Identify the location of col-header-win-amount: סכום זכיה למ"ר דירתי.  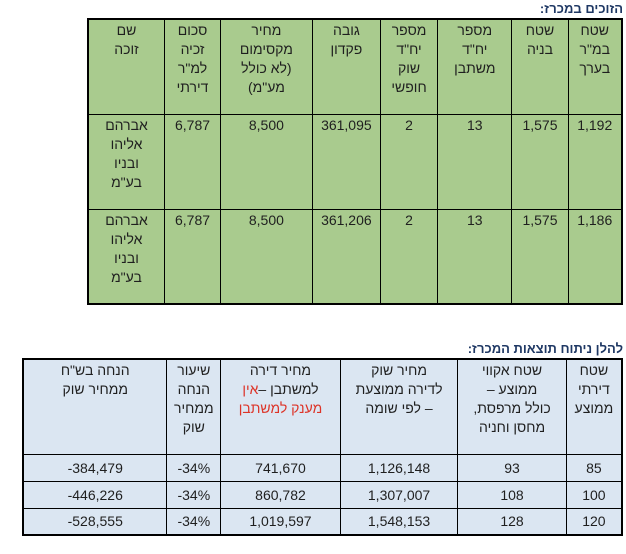
(192, 66).